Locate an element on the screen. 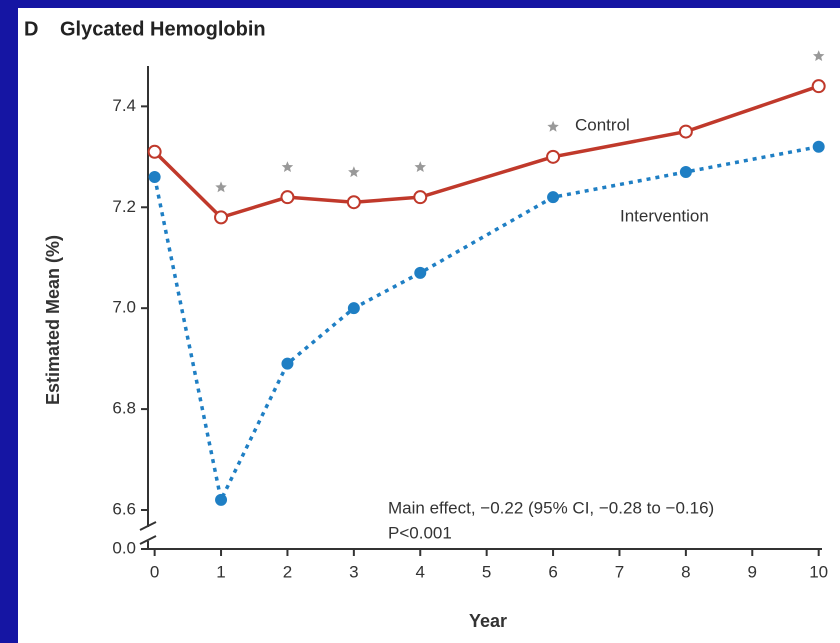 The image size is (840, 643). x-tick-label: 6 is located at coordinates (552, 571).